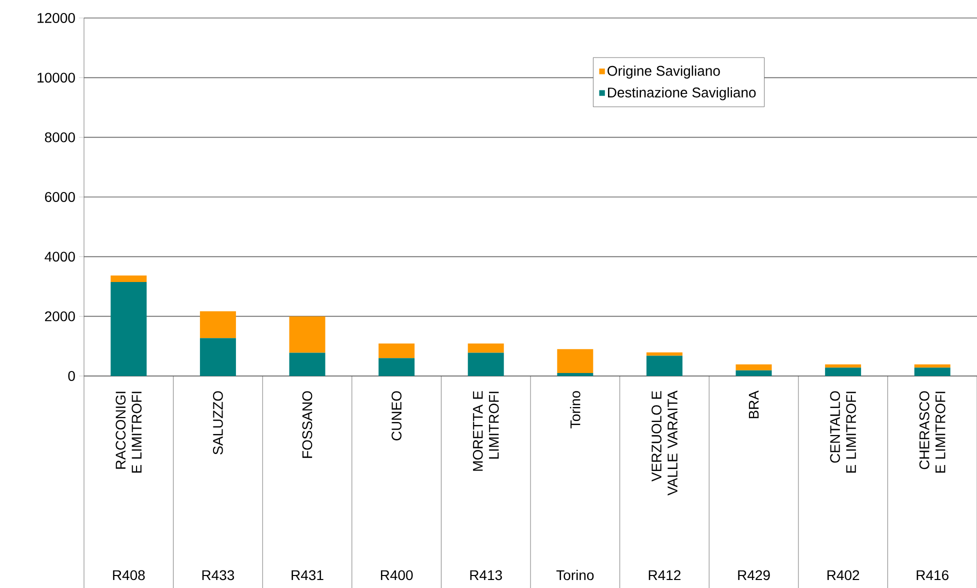 The height and width of the screenshot is (588, 977). What do you see at coordinates (575, 409) in the screenshot?
I see `x-tick-label: Torino` at bounding box center [575, 409].